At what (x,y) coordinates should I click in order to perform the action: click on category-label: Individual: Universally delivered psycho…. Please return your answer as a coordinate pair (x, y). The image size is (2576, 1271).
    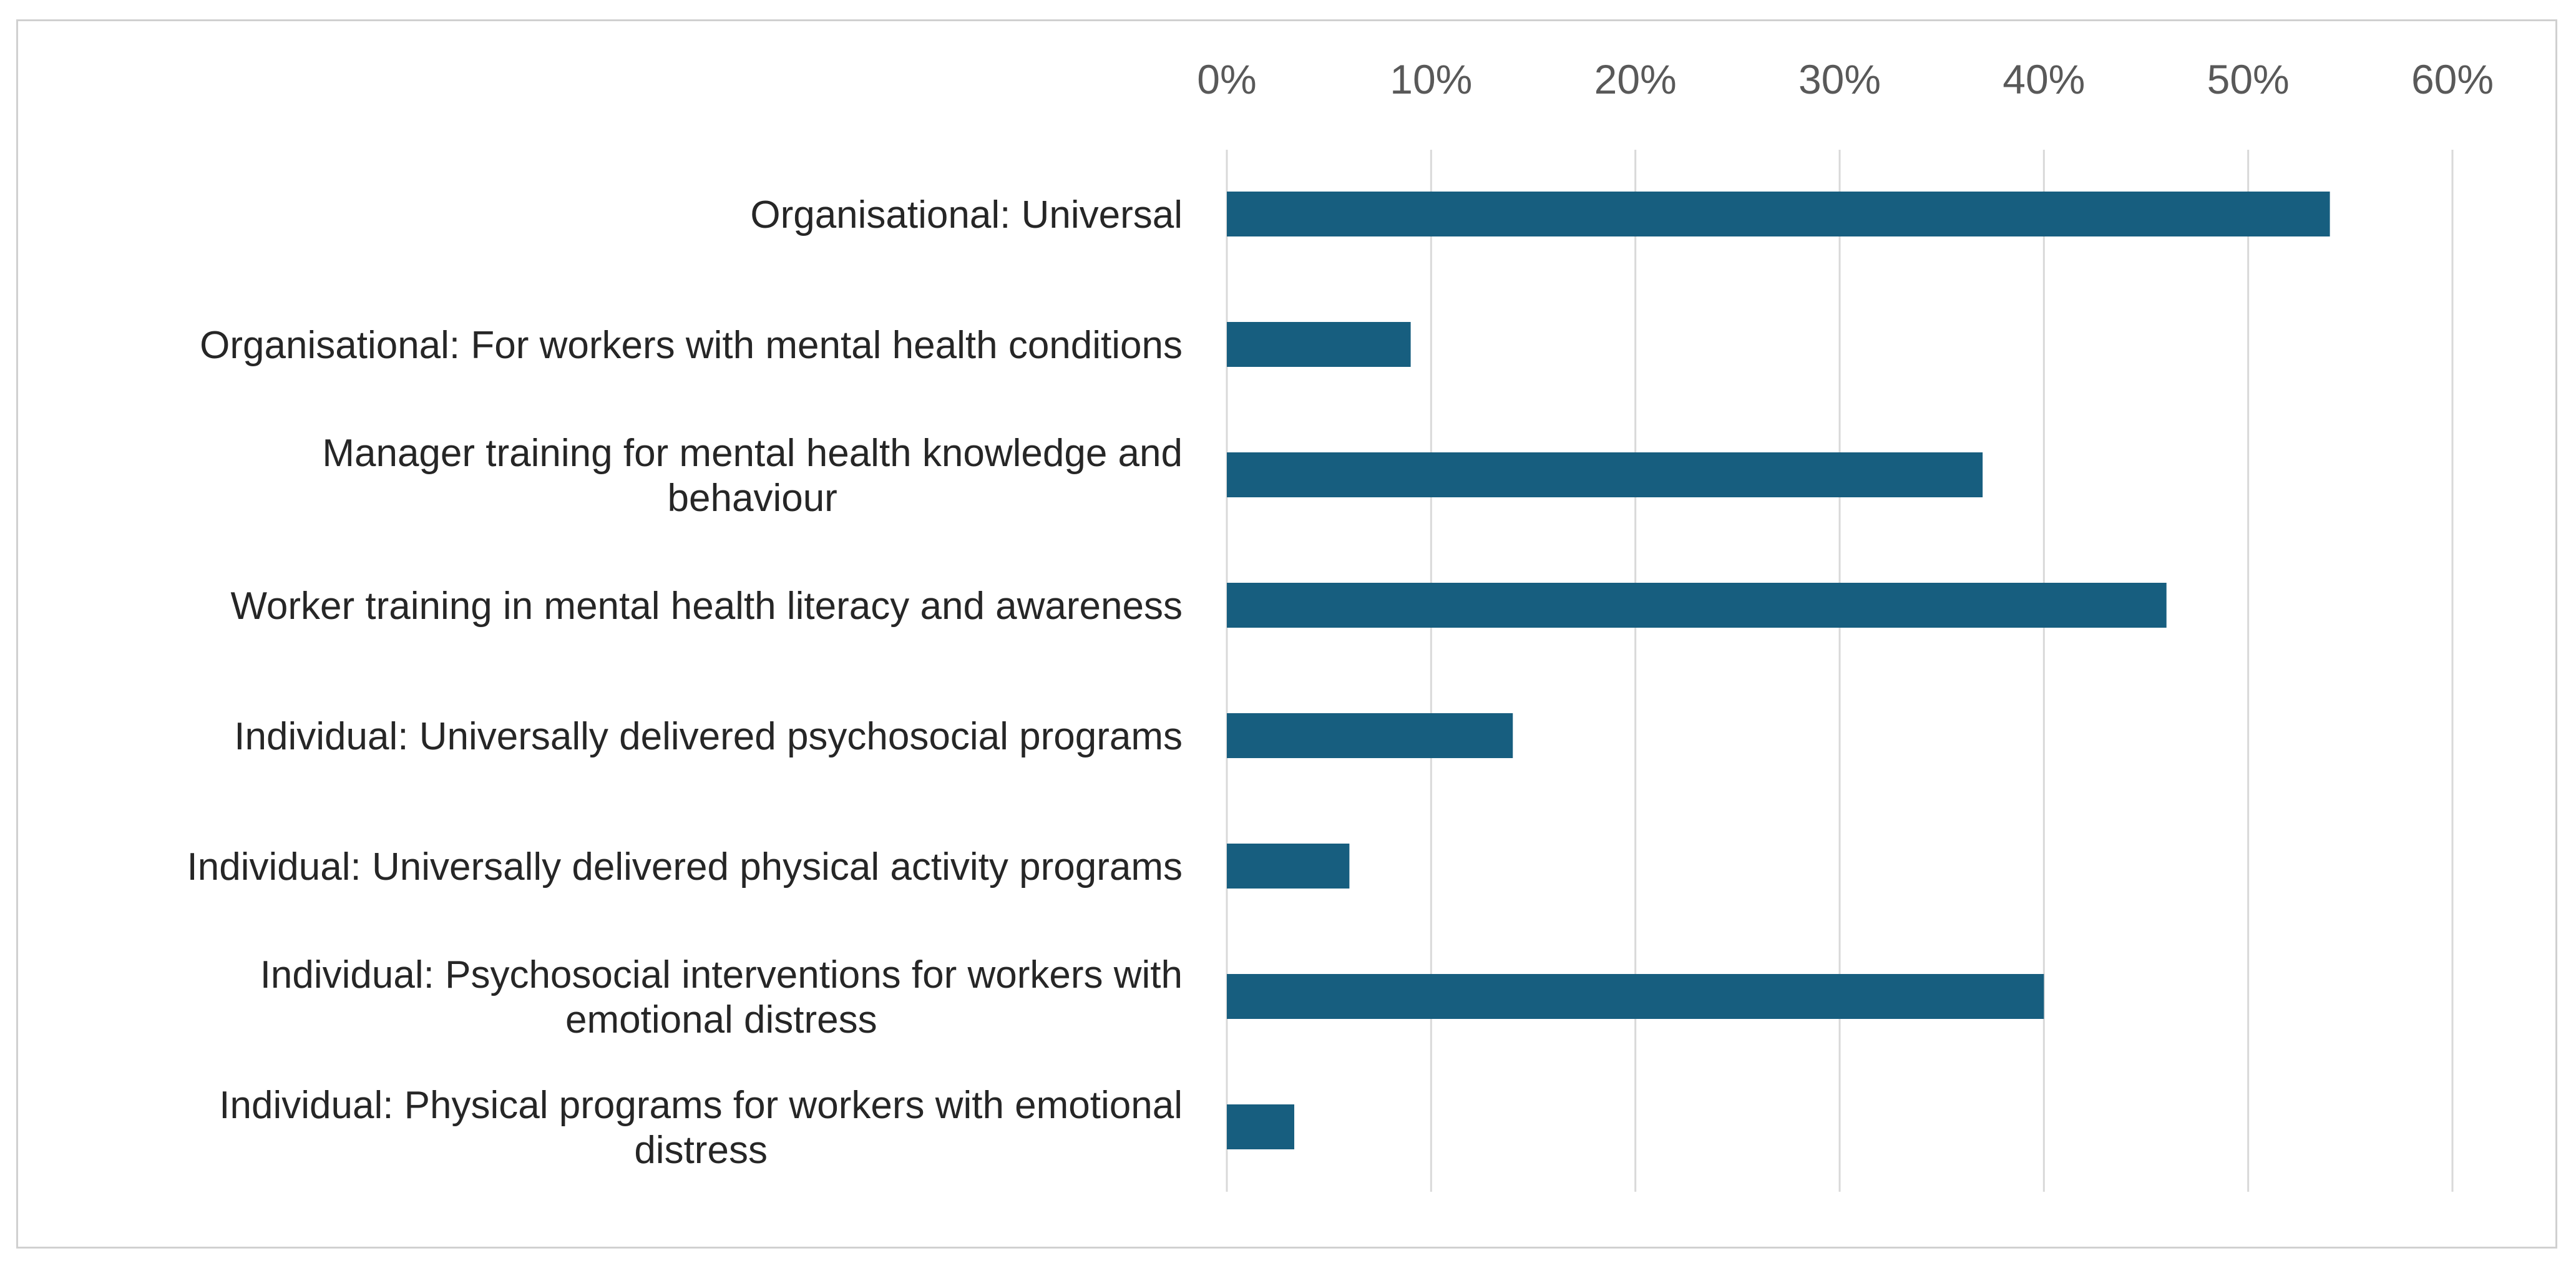
    Looking at the image, I should click on (708, 737).